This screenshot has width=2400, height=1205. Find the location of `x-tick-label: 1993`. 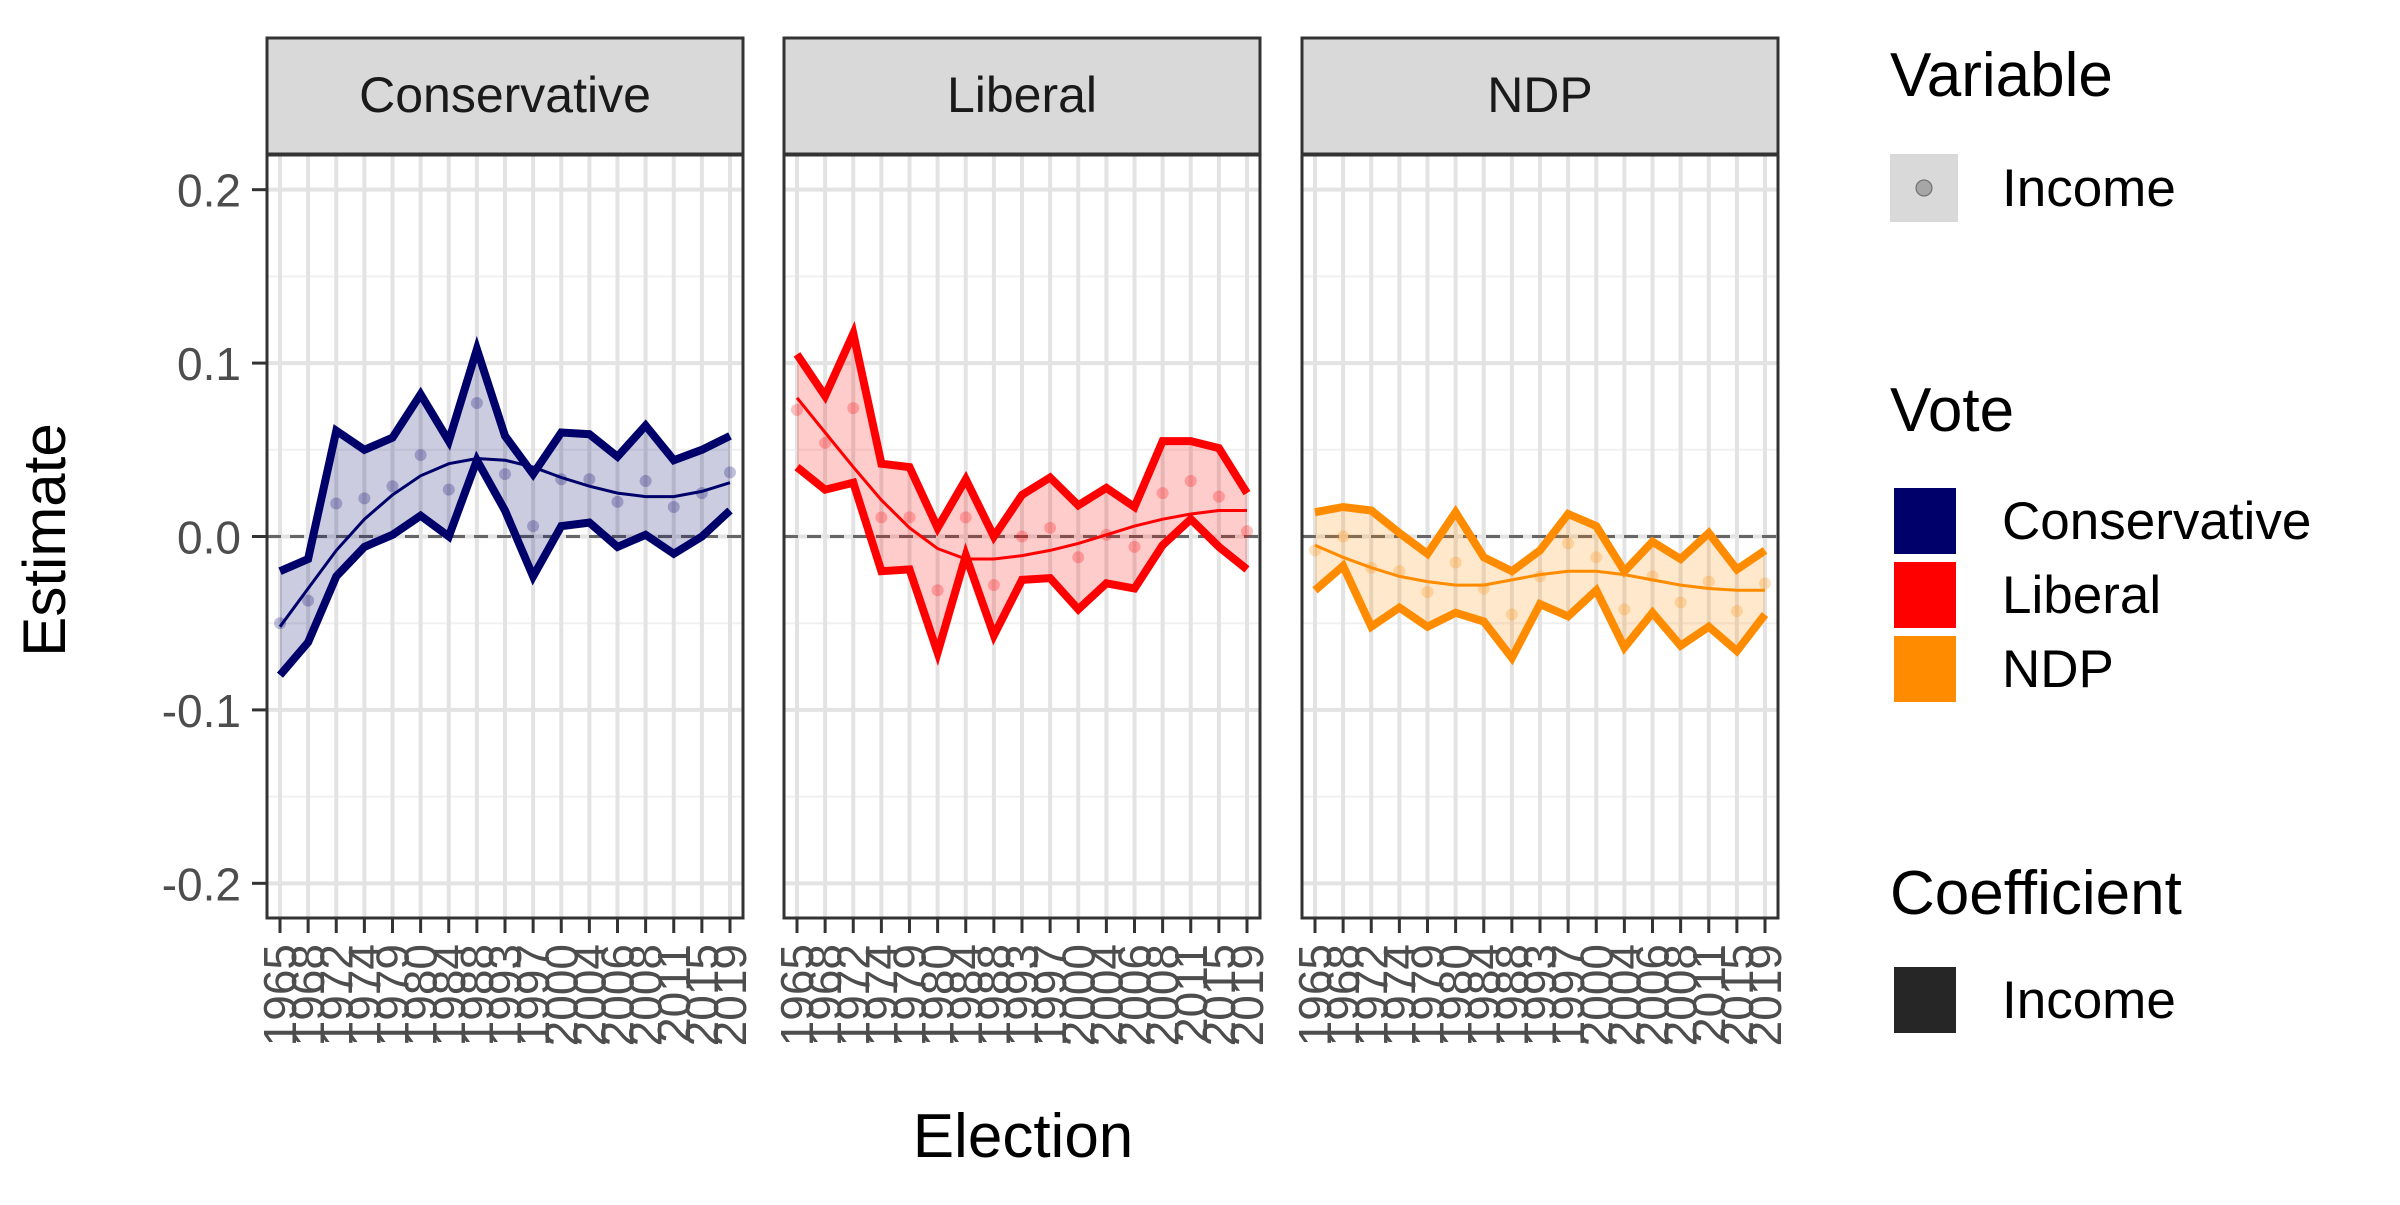

x-tick-label: 1993 is located at coordinates (1540, 995).